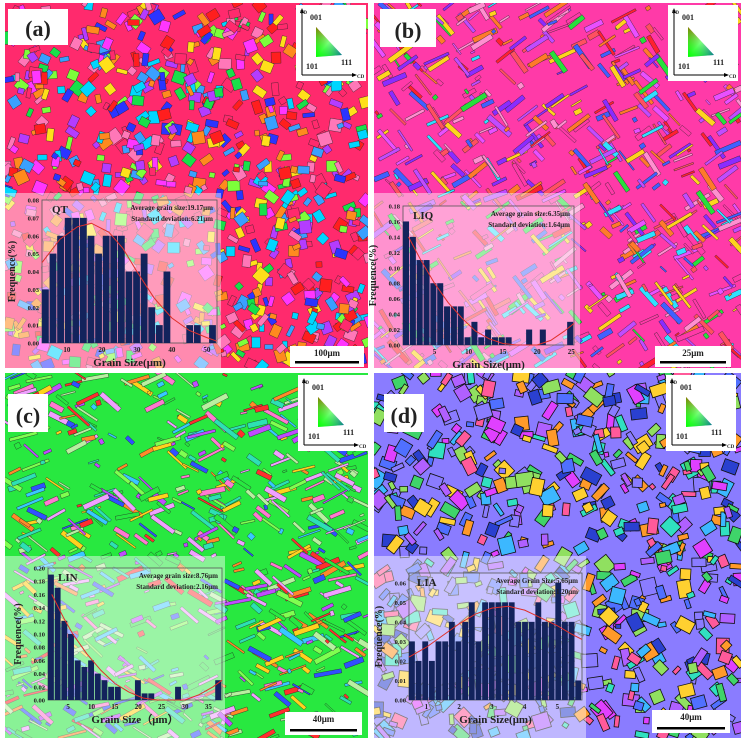 This screenshot has height=741, width=743. What do you see at coordinates (537, 592) in the screenshot?
I see `standard-deviation: Standard deviation:1.20μm` at bounding box center [537, 592].